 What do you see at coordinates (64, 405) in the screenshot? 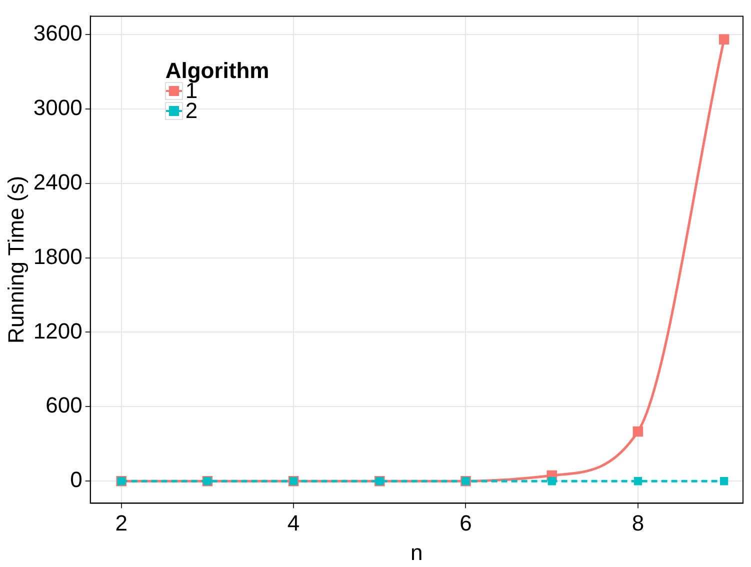
I see `y-tick-label: 600` at bounding box center [64, 405].